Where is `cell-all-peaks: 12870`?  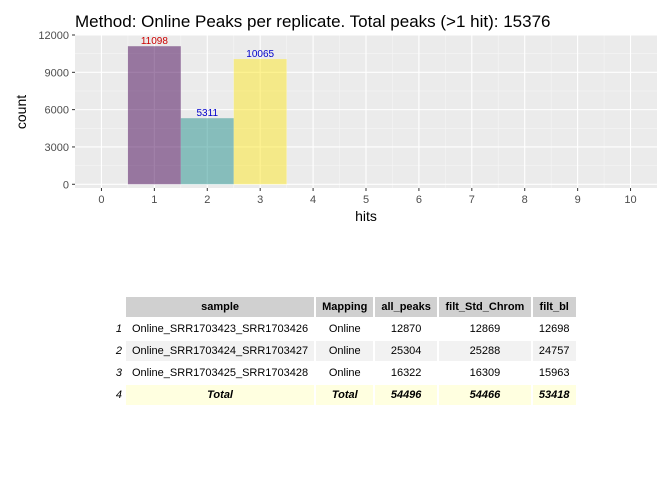 cell-all-peaks: 12870 is located at coordinates (406, 329).